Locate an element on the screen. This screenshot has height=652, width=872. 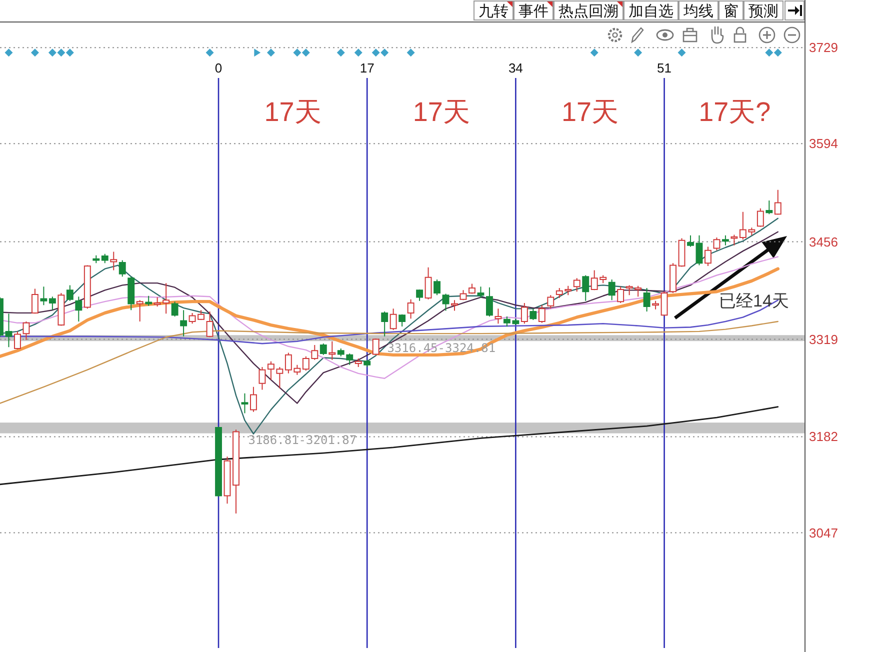
text: 事件 is located at coordinates (533, 11).